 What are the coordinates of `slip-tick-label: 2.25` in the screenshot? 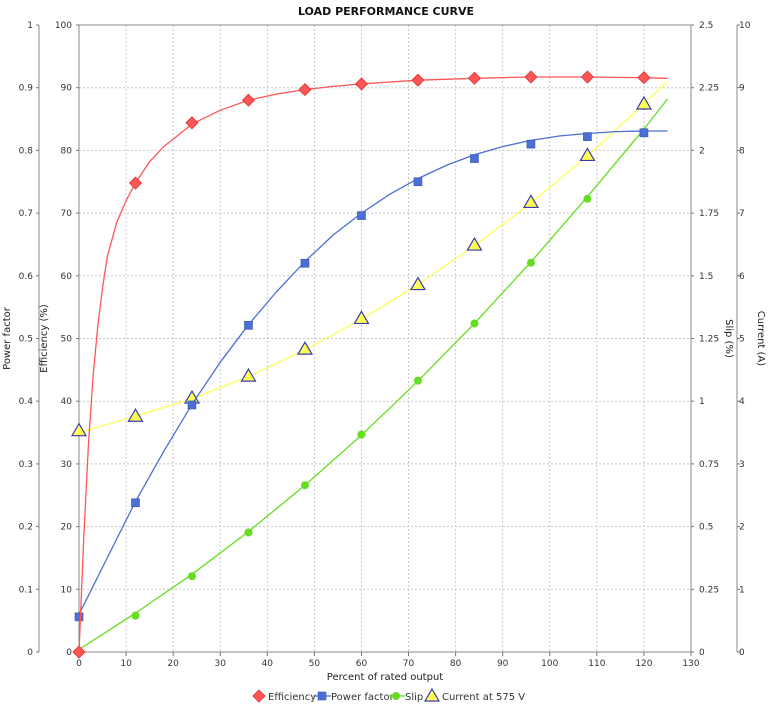 It's located at (709, 89).